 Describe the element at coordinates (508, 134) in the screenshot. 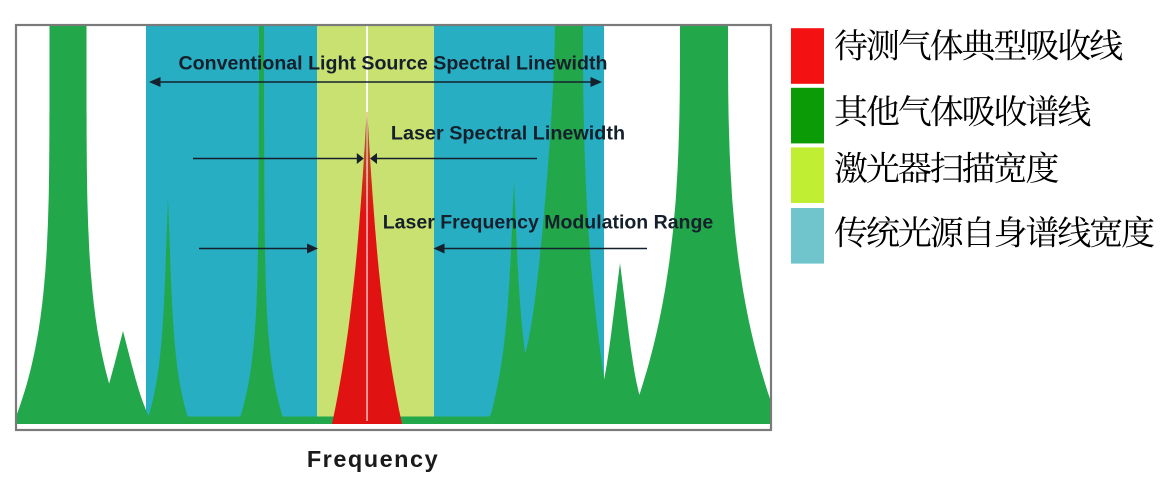

I see `svg-text: Laser Spectral Linewidth` at that location.